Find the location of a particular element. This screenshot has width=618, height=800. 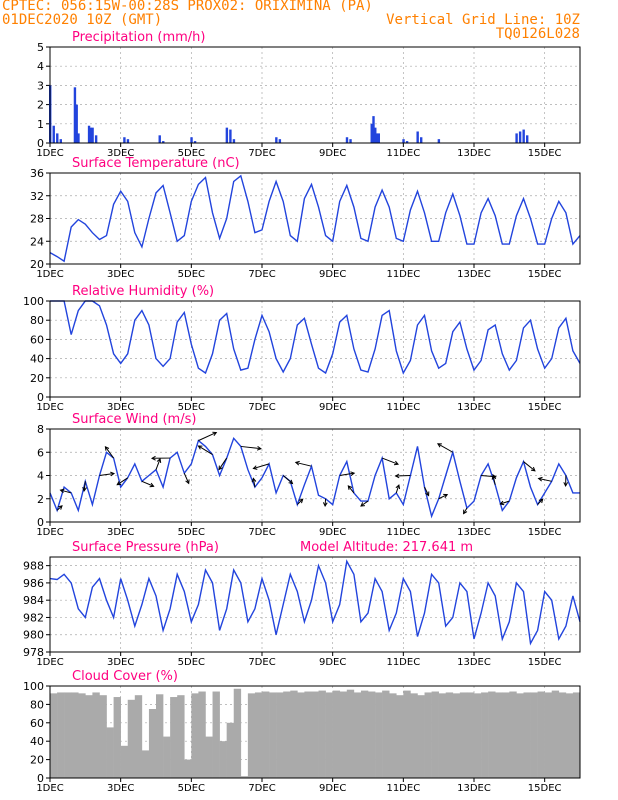

x-tick-label: 1DEC is located at coordinates (49, 274).